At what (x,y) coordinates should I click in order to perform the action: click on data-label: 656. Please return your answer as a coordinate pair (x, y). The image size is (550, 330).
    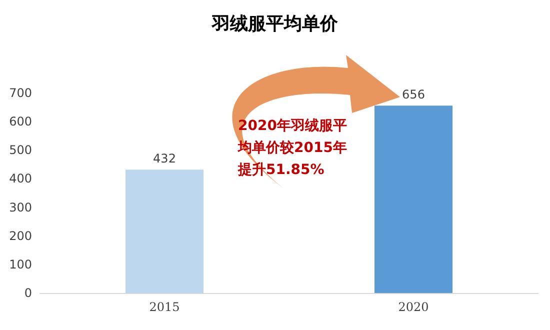
    Looking at the image, I should click on (413, 95).